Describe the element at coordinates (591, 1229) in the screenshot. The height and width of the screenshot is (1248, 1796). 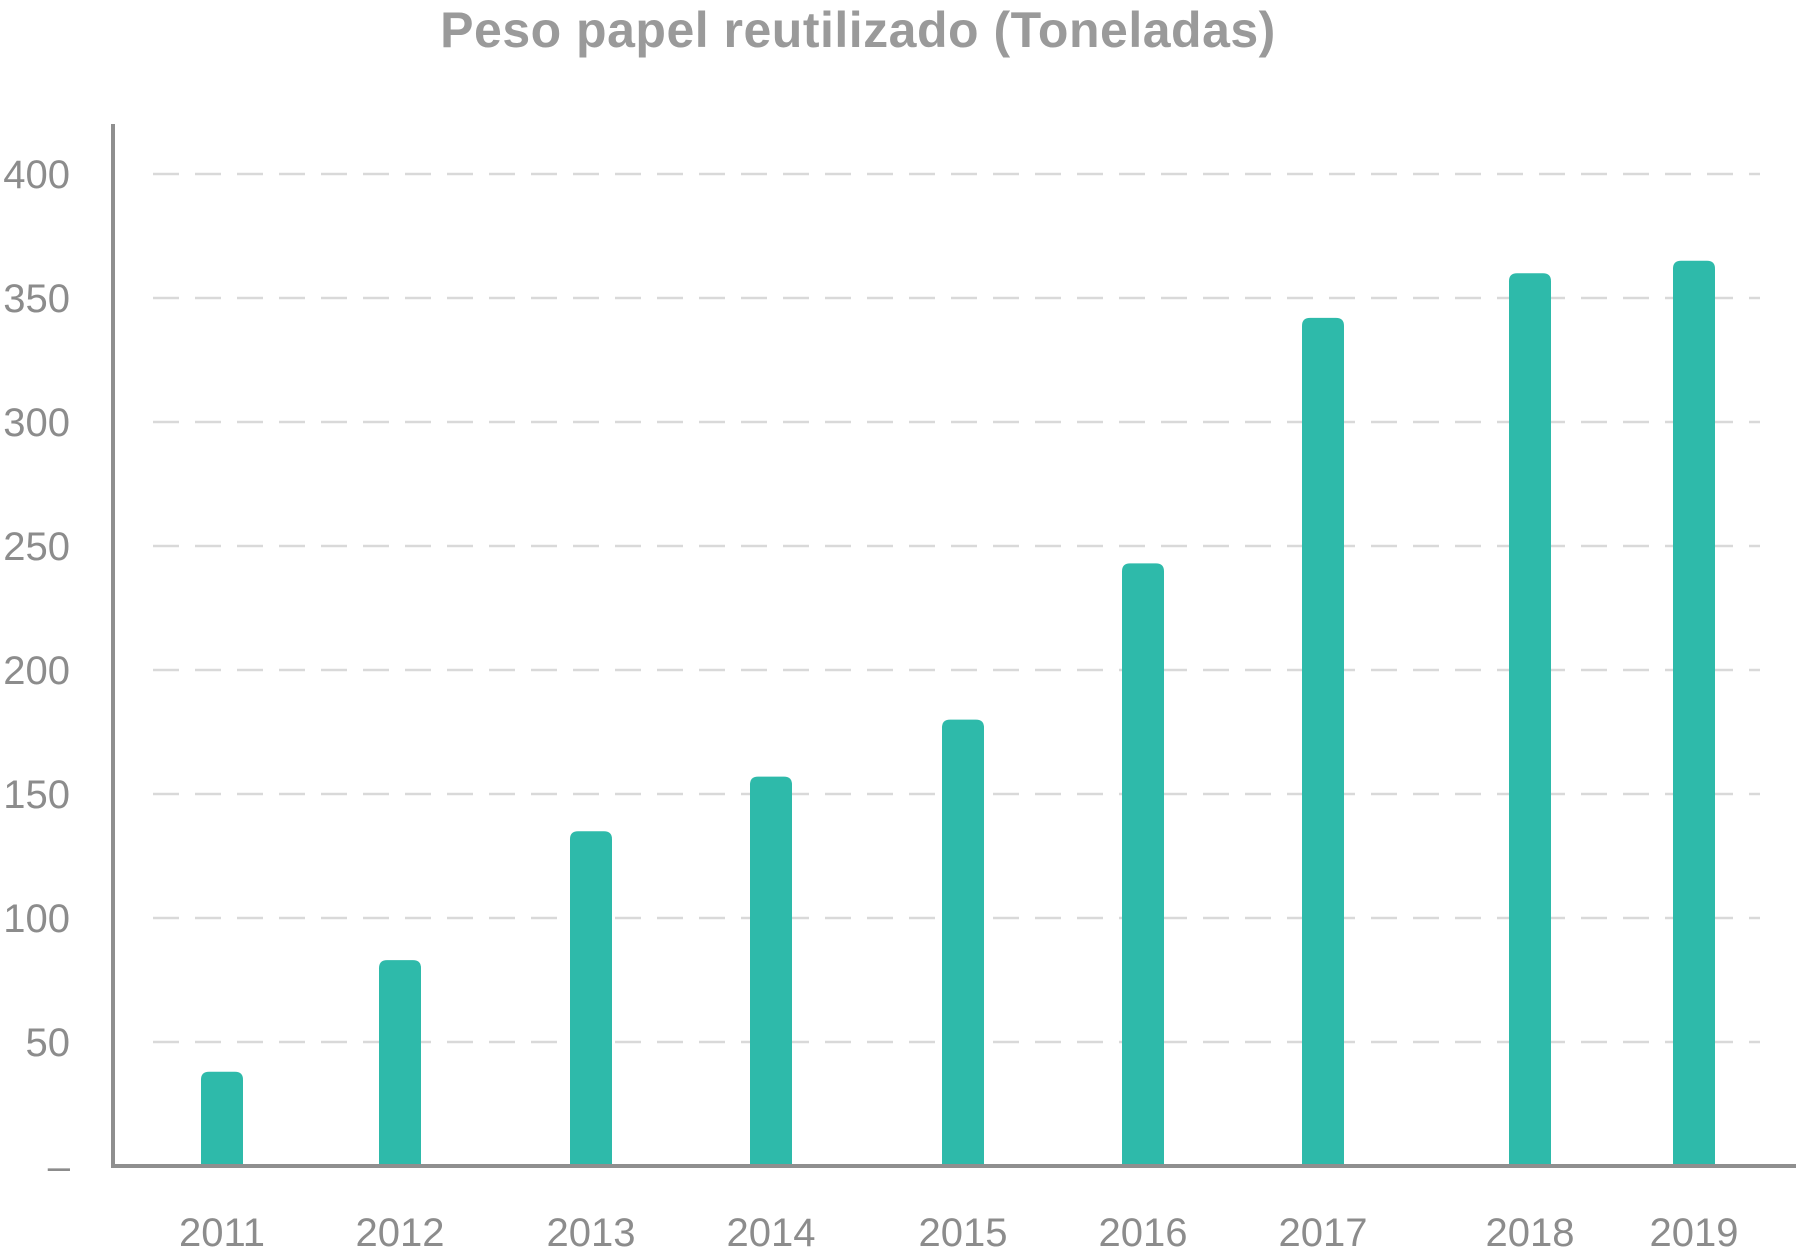
I see `x-tick-label: 2013` at that location.